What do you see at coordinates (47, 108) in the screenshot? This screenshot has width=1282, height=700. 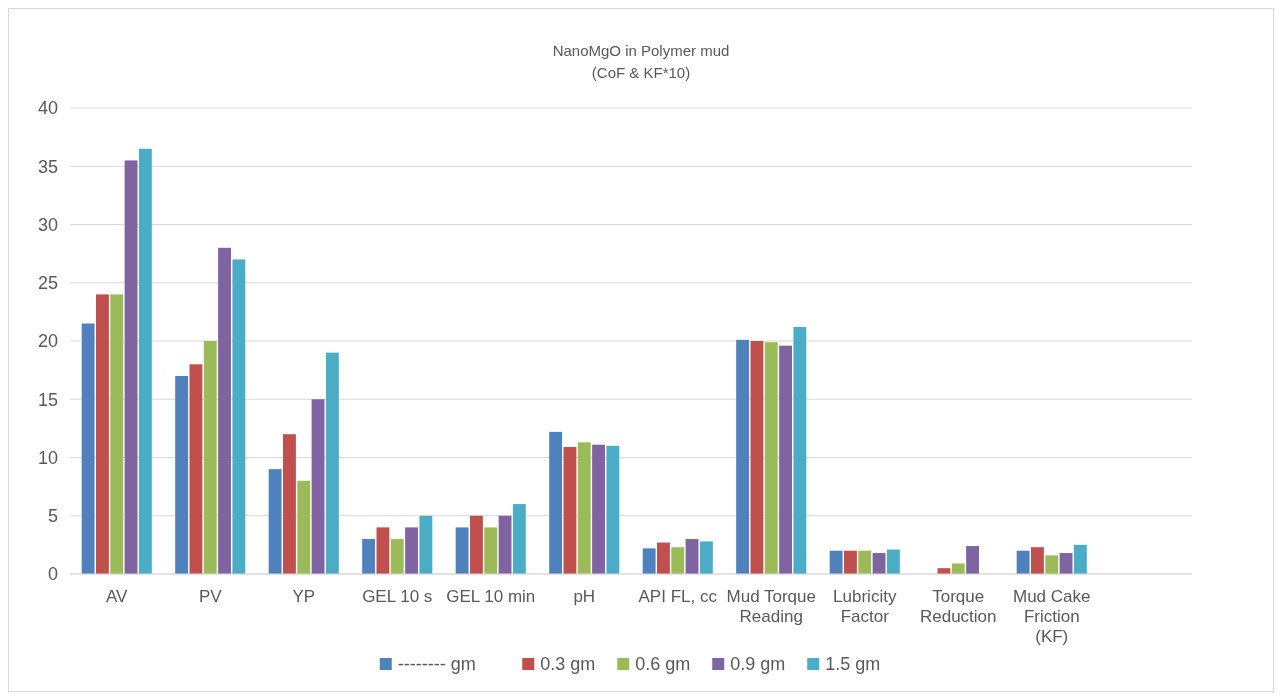 I see `y-tick-label: 40` at bounding box center [47, 108].